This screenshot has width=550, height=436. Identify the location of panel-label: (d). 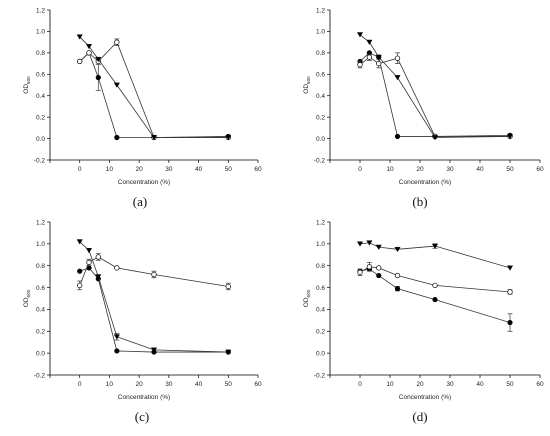
(419, 416).